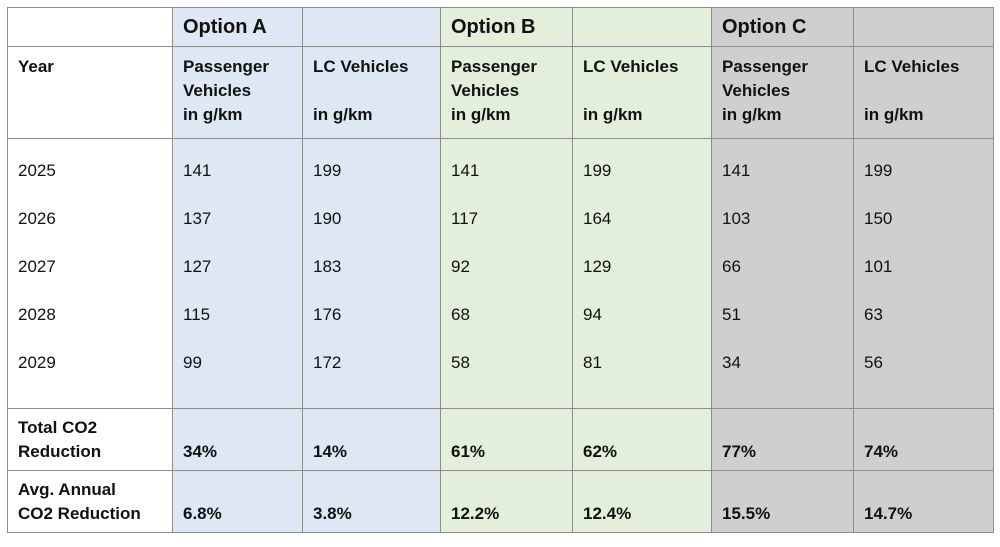 This screenshot has height=547, width=1000. Describe the element at coordinates (642, 27) in the screenshot. I see `option-b-title-spacer` at that location.